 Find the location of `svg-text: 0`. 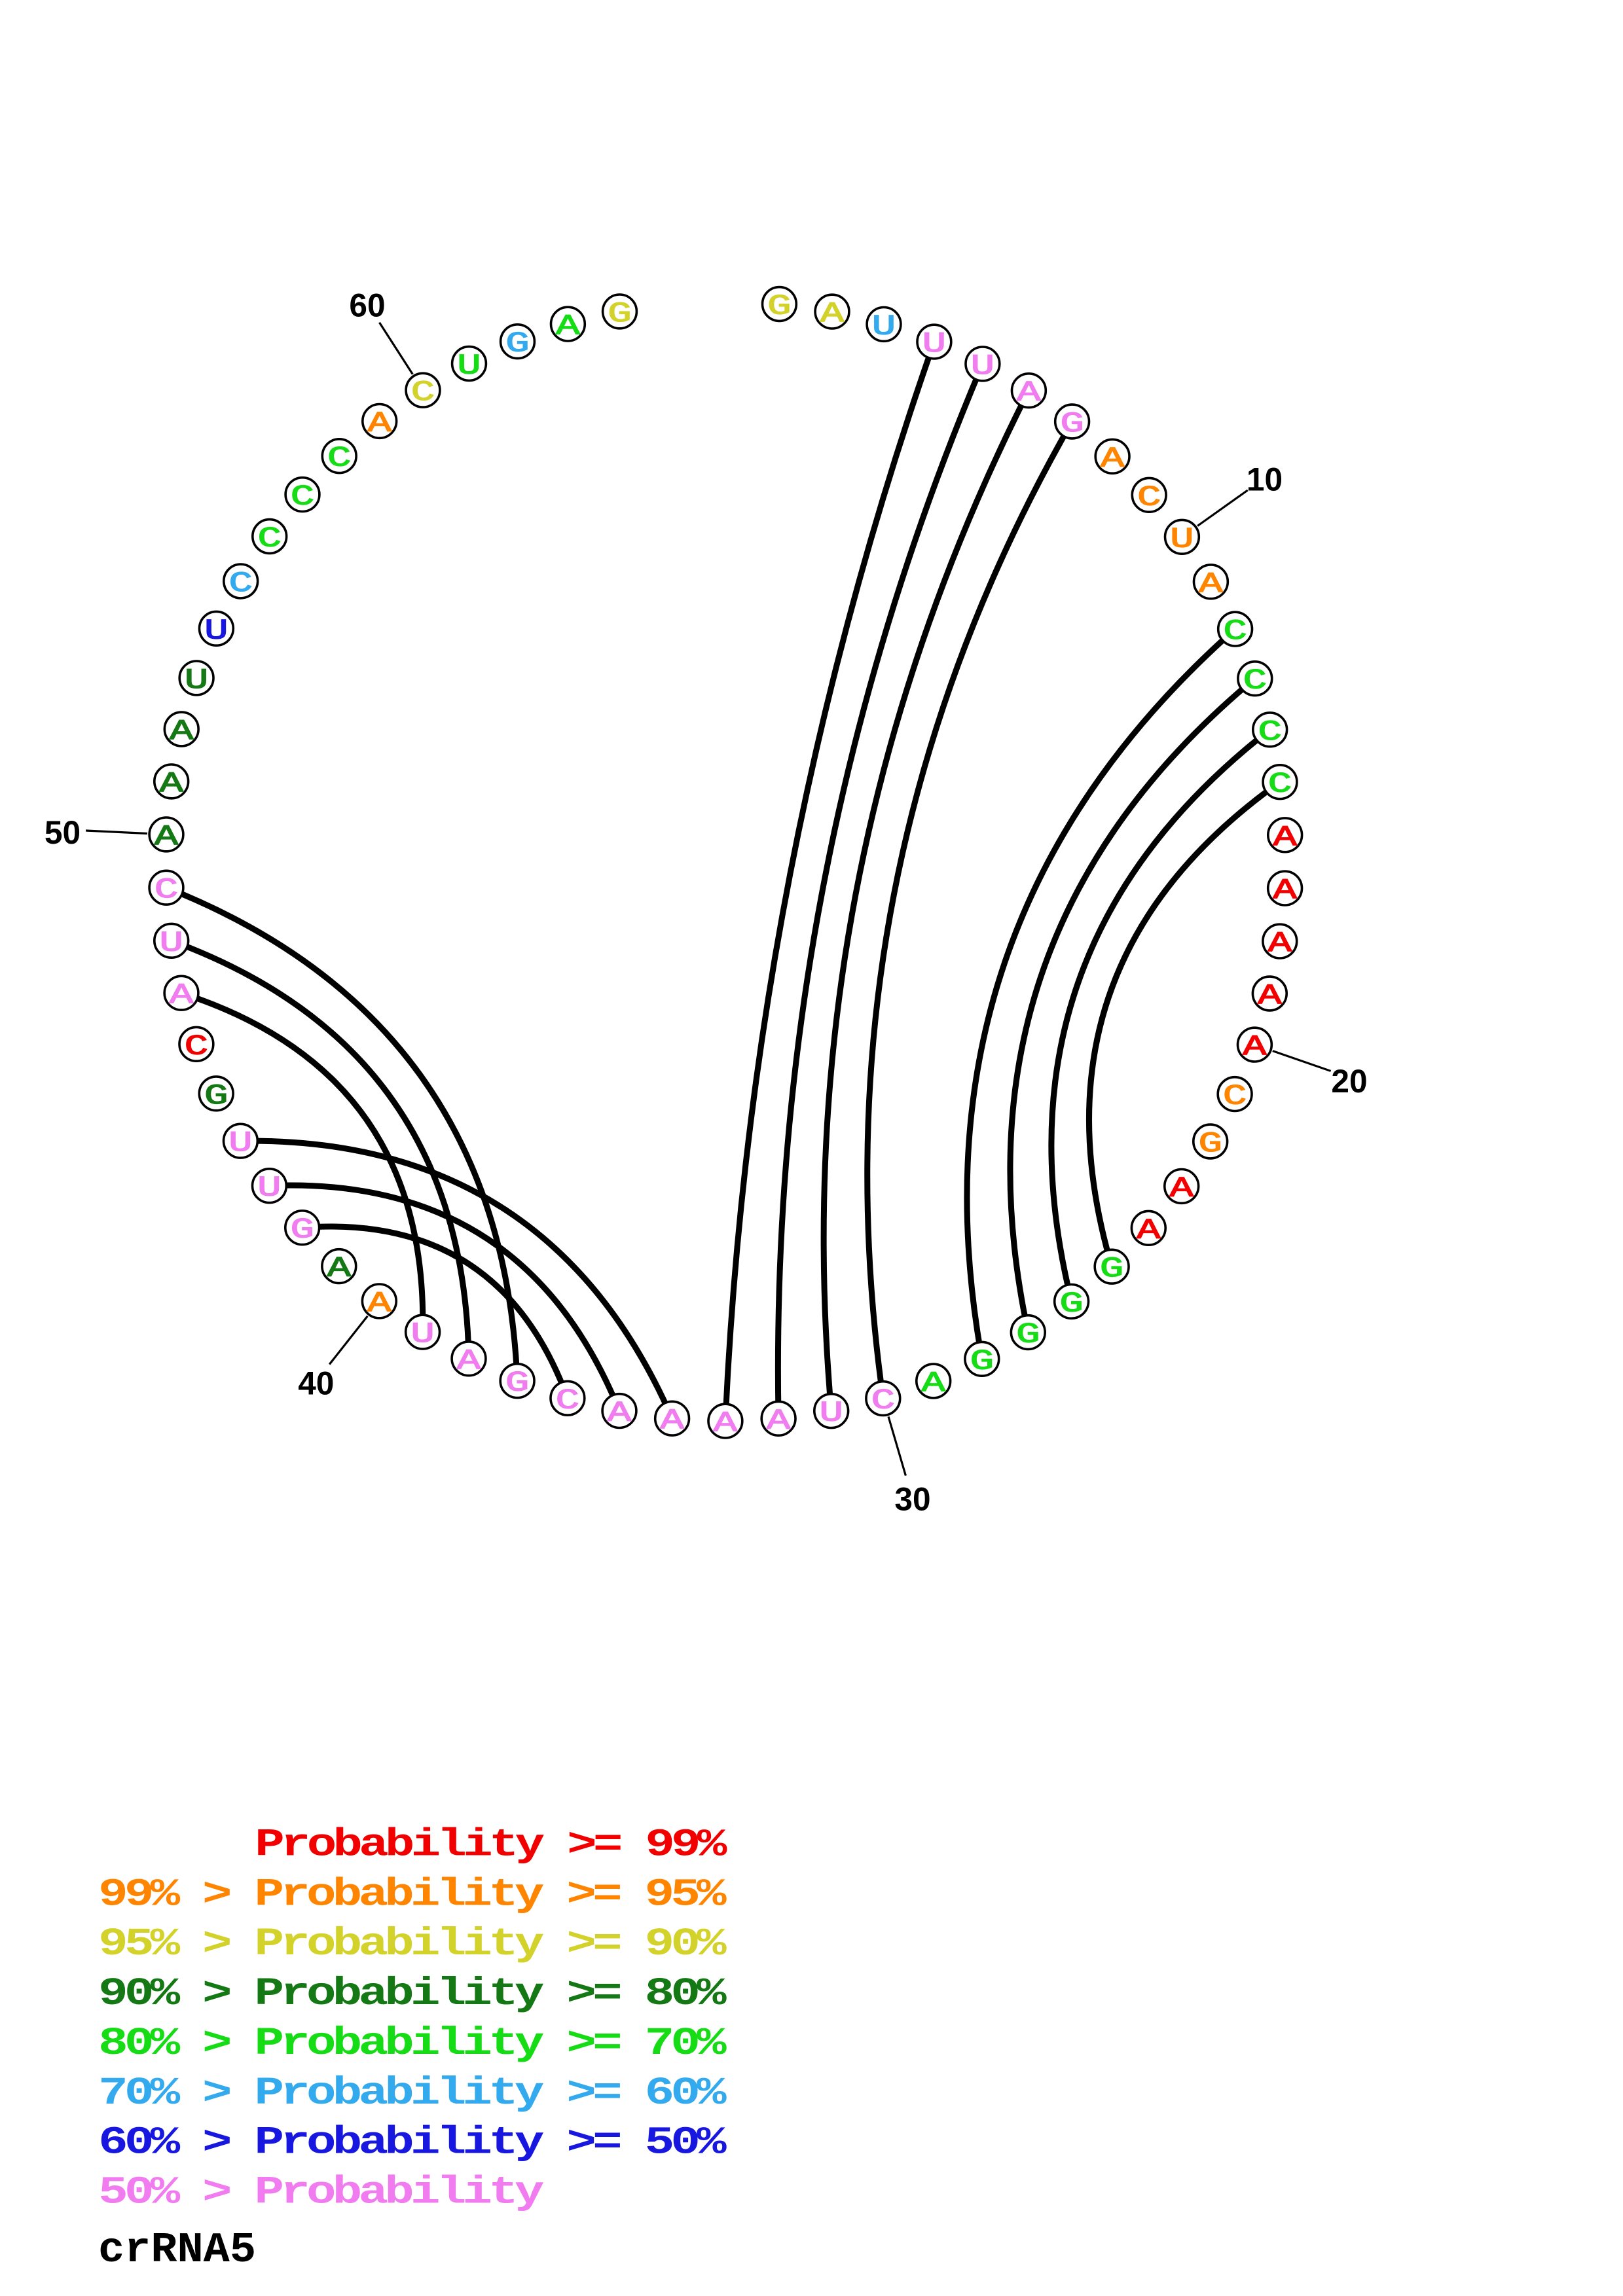

svg-text: 0 is located at coordinates (139, 2193).